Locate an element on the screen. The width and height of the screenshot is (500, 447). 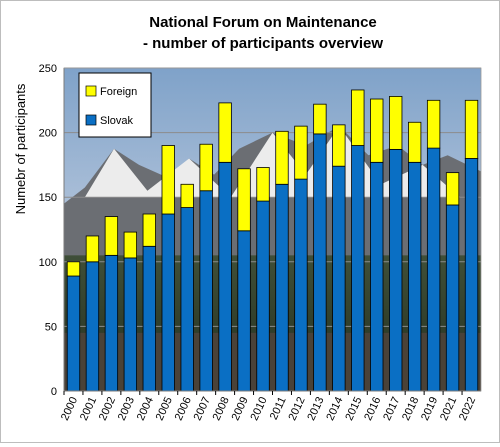
bar-slovak-2016 is located at coordinates (377, 276).